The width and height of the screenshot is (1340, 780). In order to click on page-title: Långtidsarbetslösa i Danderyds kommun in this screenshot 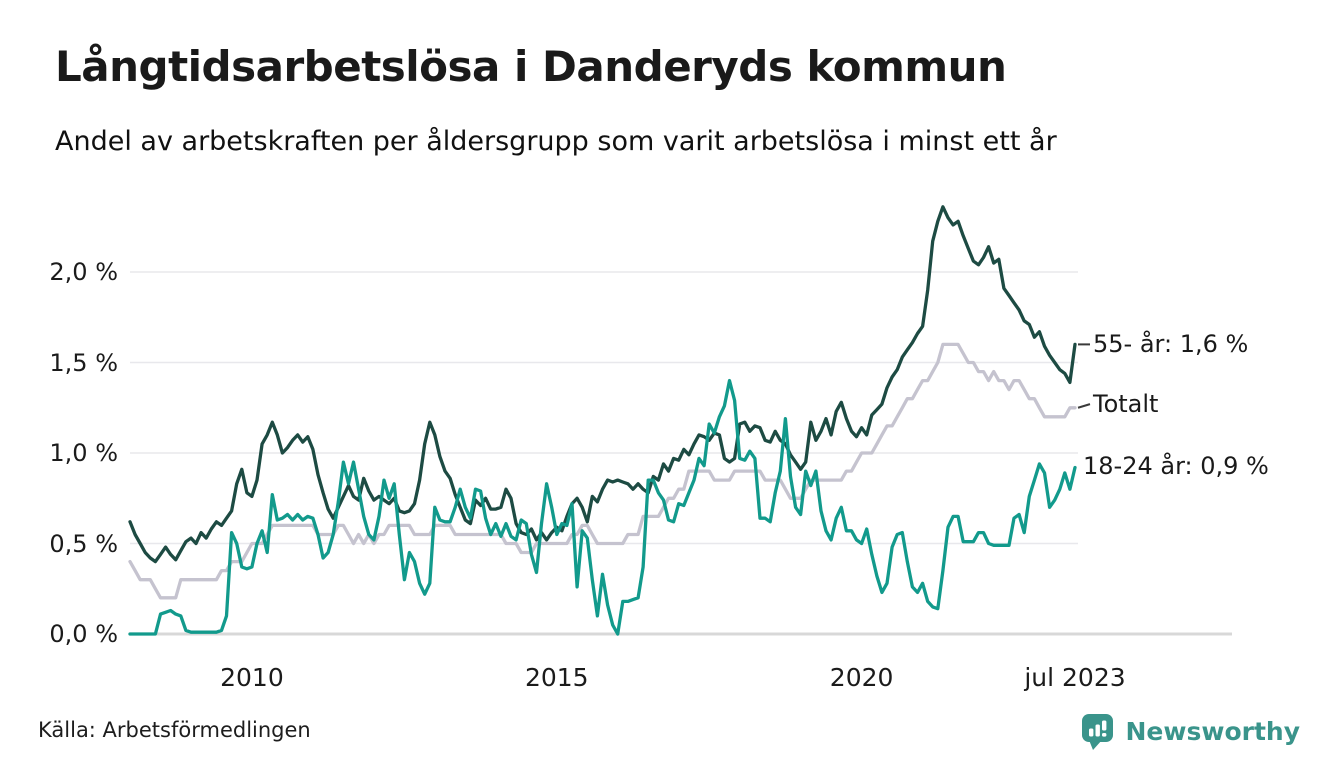, I will do `click(531, 66)`.